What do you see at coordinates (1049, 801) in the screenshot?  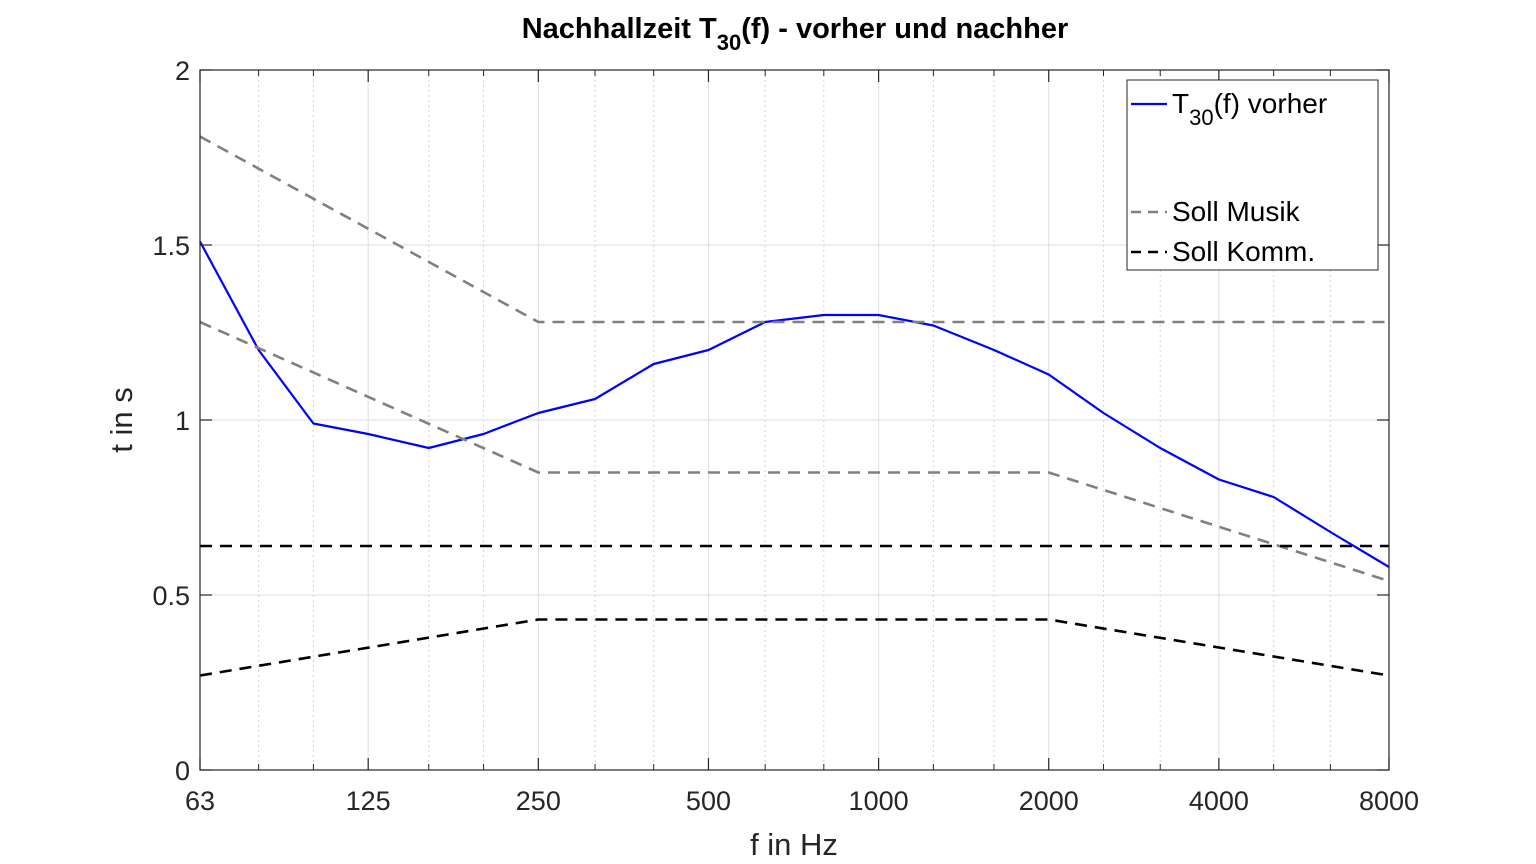 I see `x-tick-label-2000: 2000` at bounding box center [1049, 801].